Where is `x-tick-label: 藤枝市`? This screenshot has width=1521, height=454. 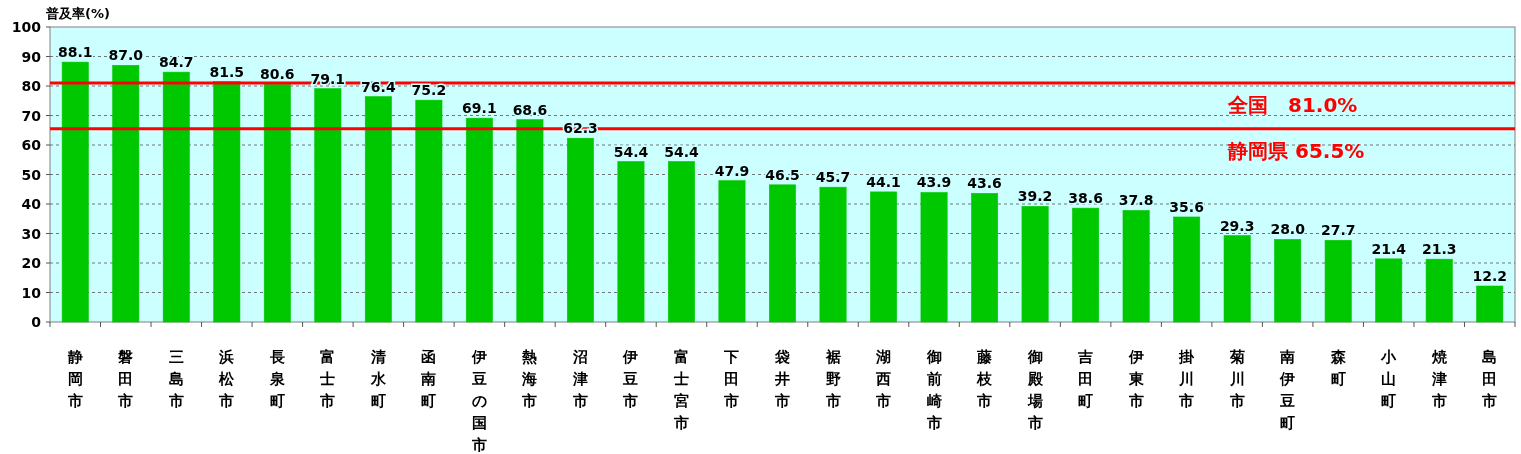
x-tick-label: 藤枝市 is located at coordinates (985, 379).